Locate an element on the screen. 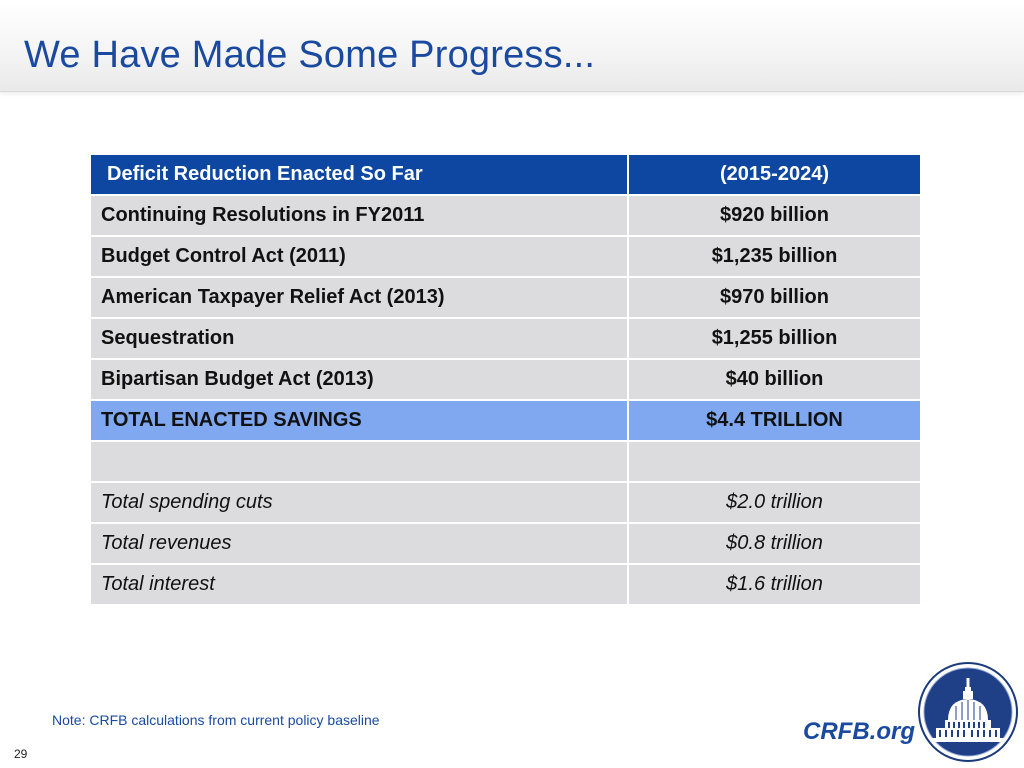 The width and height of the screenshot is (1024, 768). row-value: $970 billion is located at coordinates (774, 297).